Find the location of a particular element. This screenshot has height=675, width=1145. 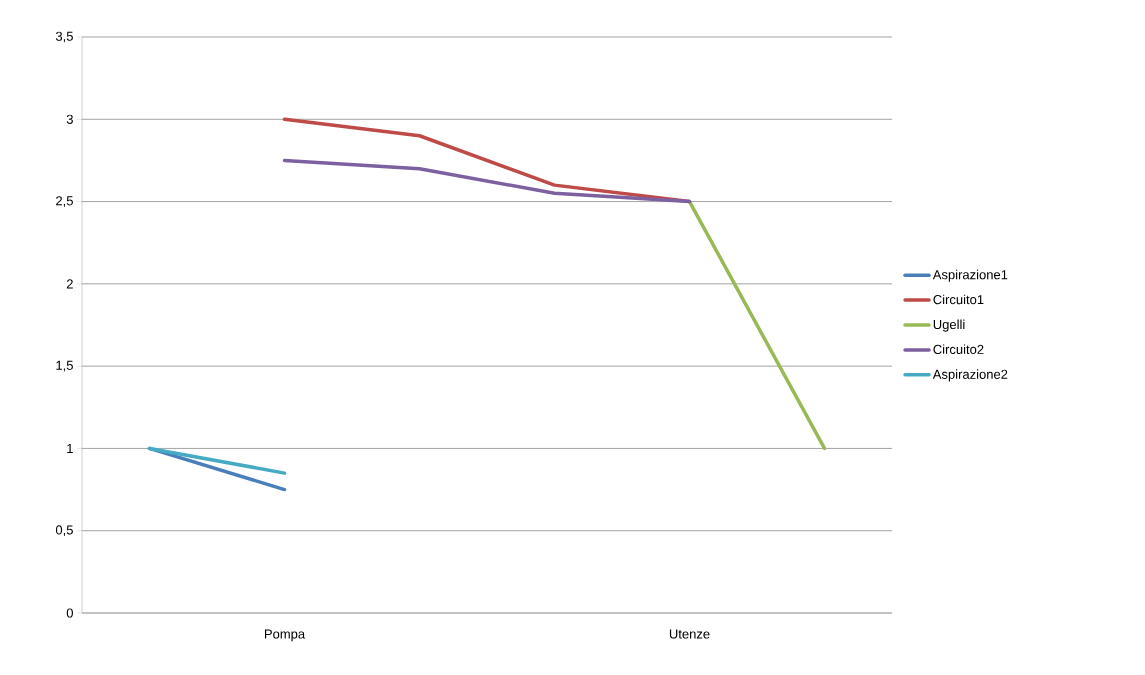

x-tick-label: Utenze is located at coordinates (689, 634).